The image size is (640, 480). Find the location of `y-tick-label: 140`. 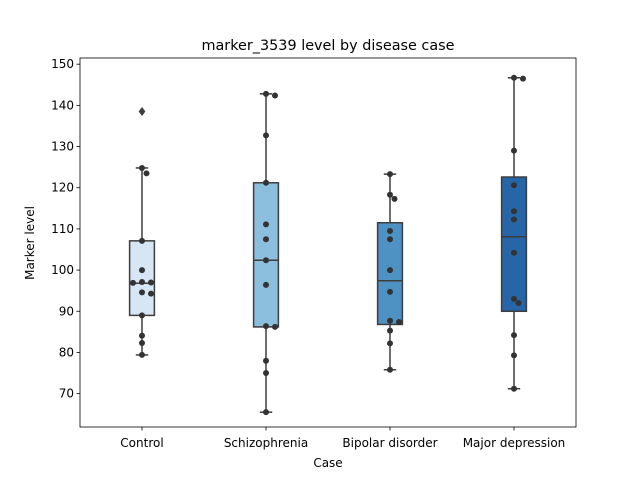

y-tick-label: 140 is located at coordinates (62, 105).